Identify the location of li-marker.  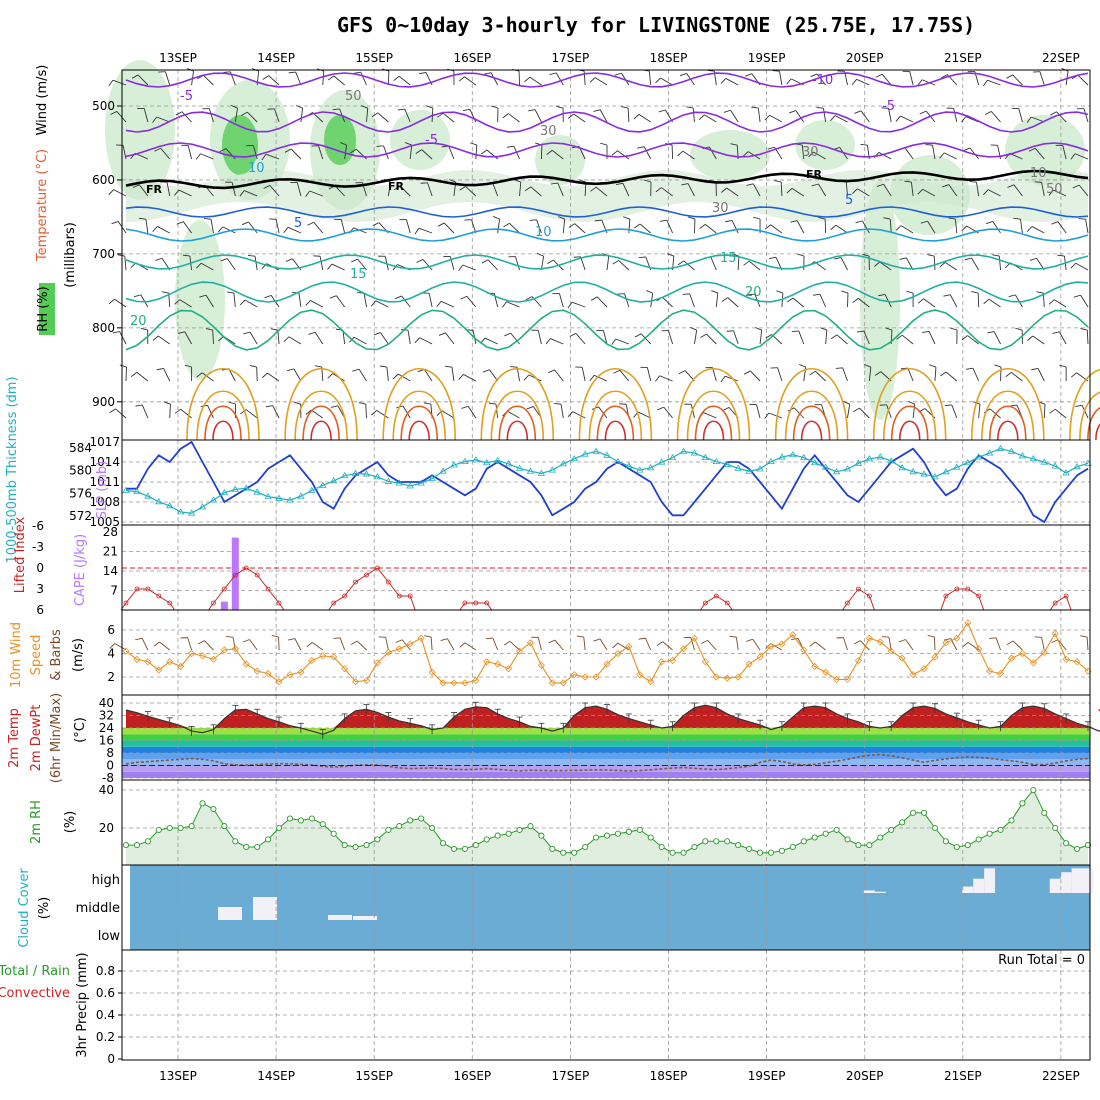
(377, 568).